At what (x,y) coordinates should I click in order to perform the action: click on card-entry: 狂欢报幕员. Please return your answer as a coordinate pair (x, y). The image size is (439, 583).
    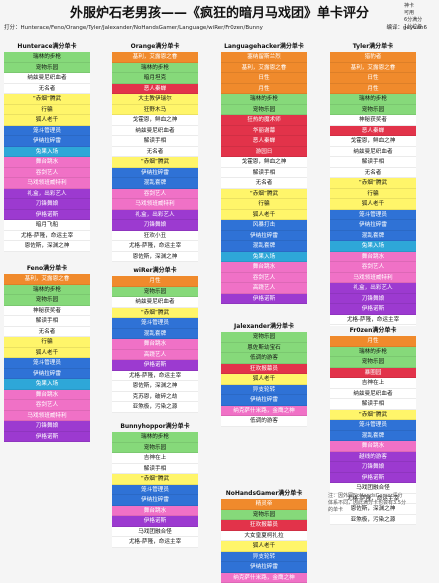
    Looking at the image, I should click on (264, 525).